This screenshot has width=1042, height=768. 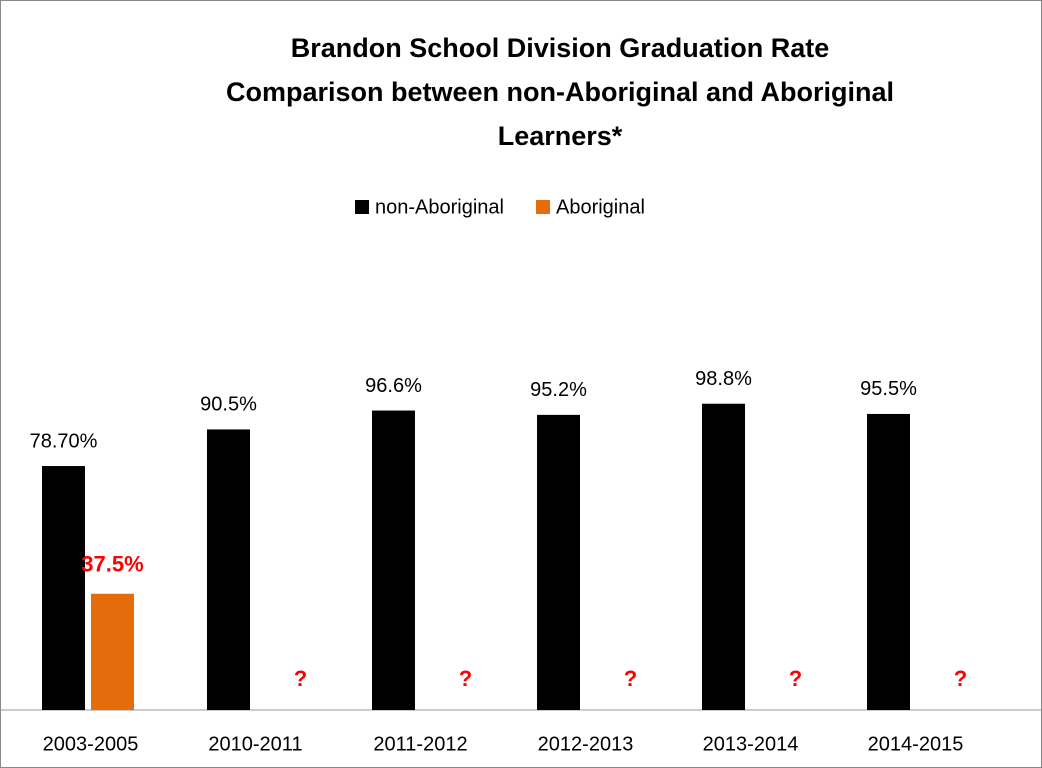 What do you see at coordinates (751, 744) in the screenshot?
I see `x-tick-label: 2013-2014` at bounding box center [751, 744].